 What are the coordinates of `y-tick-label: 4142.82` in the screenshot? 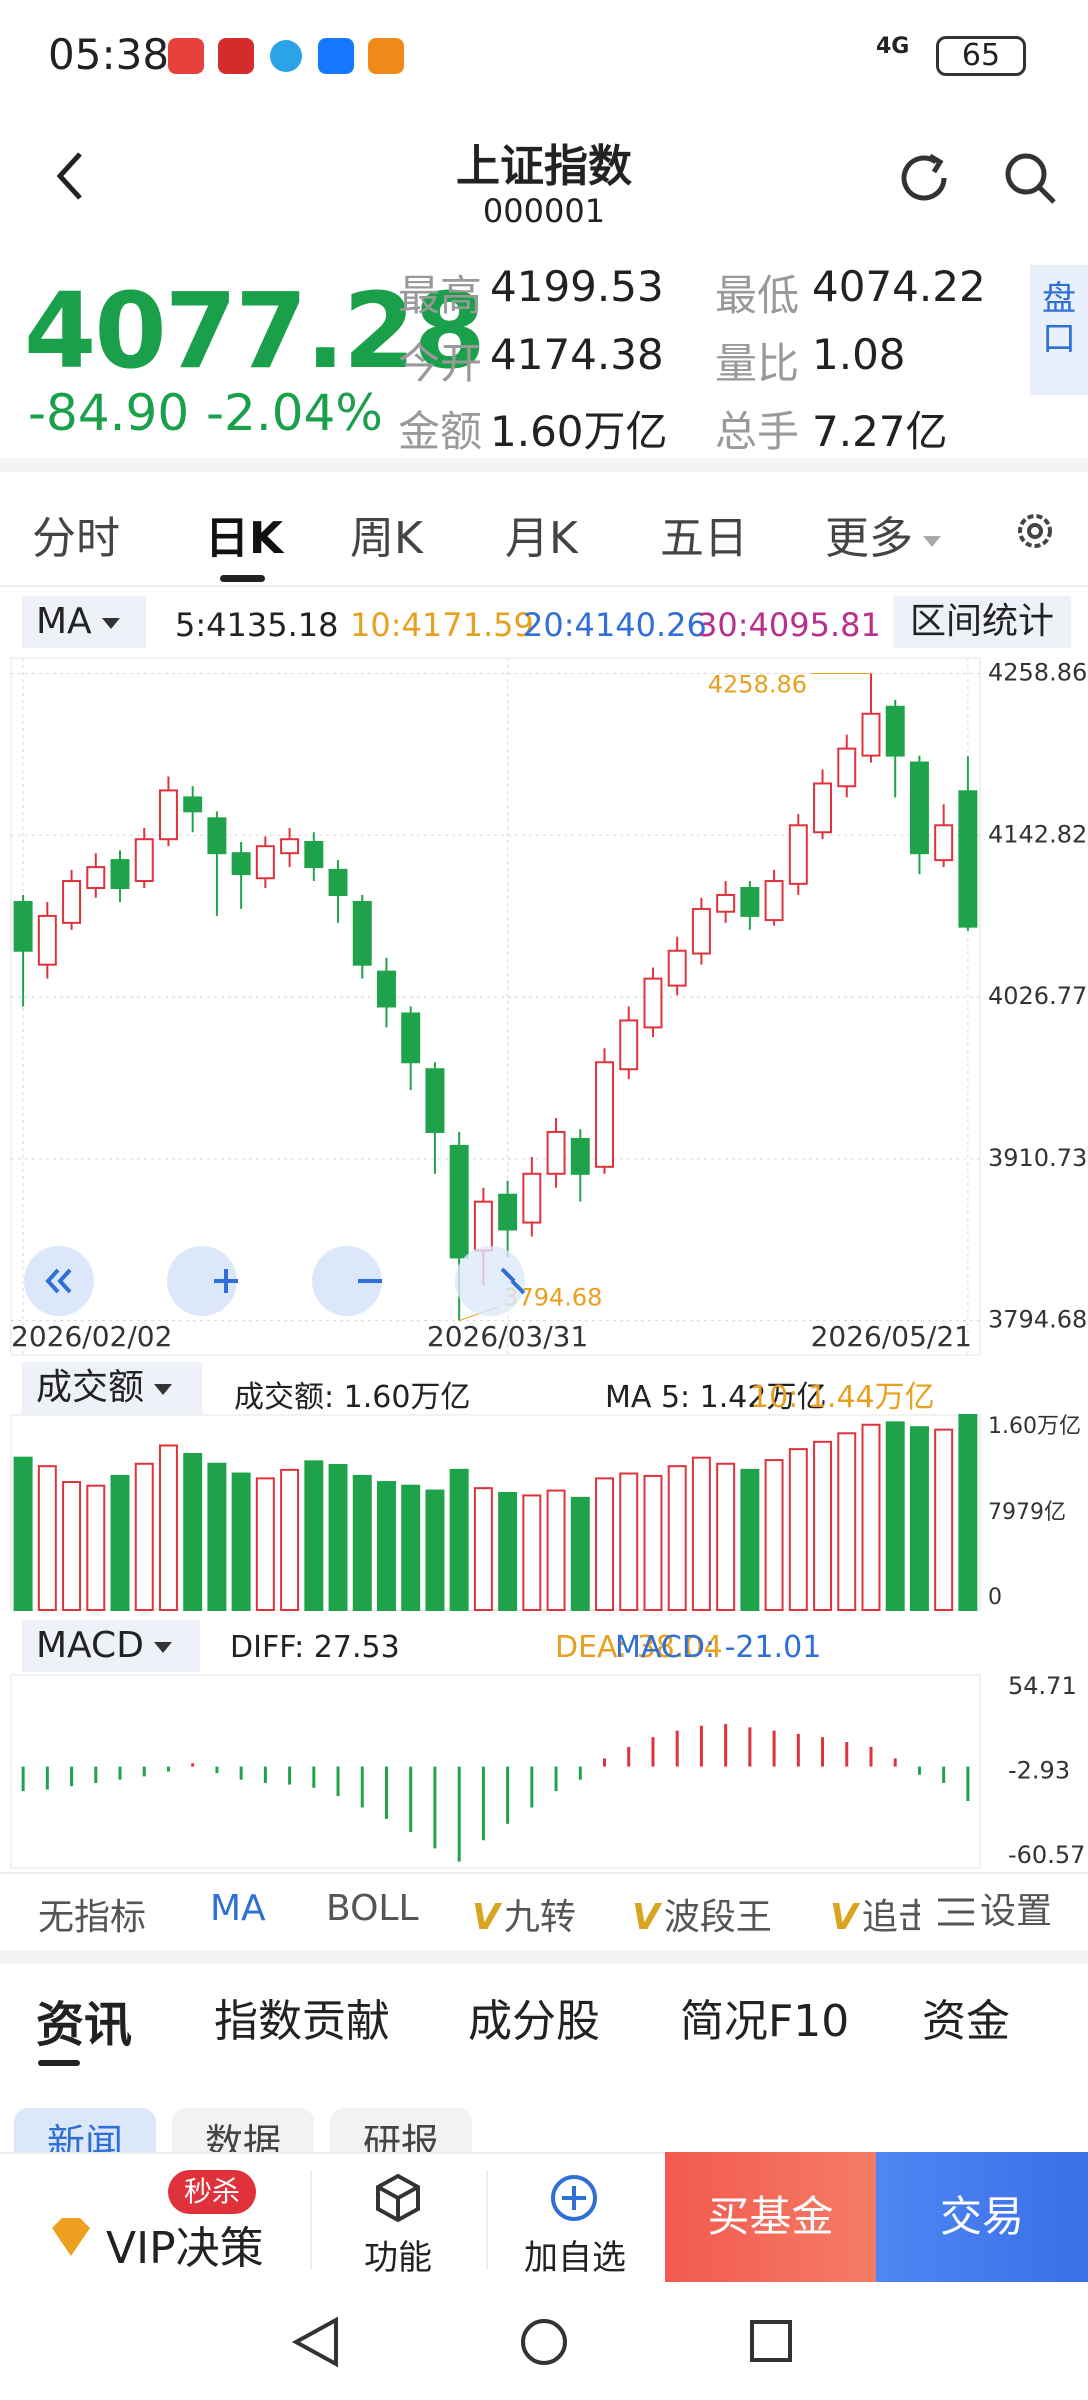 It's located at (1037, 834).